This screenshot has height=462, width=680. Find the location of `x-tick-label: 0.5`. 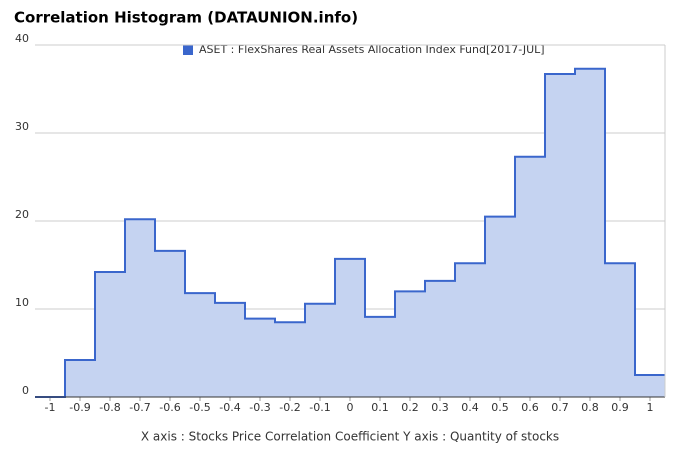

x-tick-label: 0.5 is located at coordinates (500, 407).